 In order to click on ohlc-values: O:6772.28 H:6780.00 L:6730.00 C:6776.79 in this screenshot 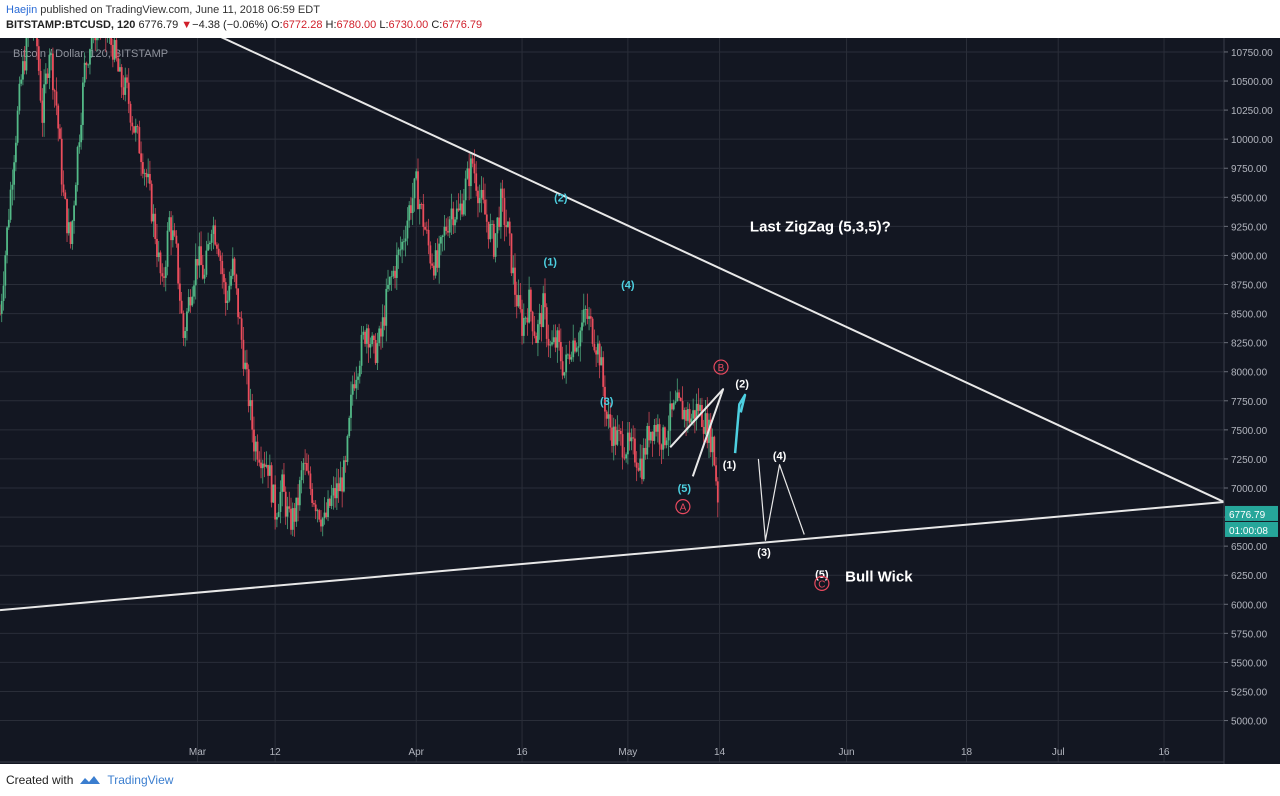, I will do `click(377, 25)`.